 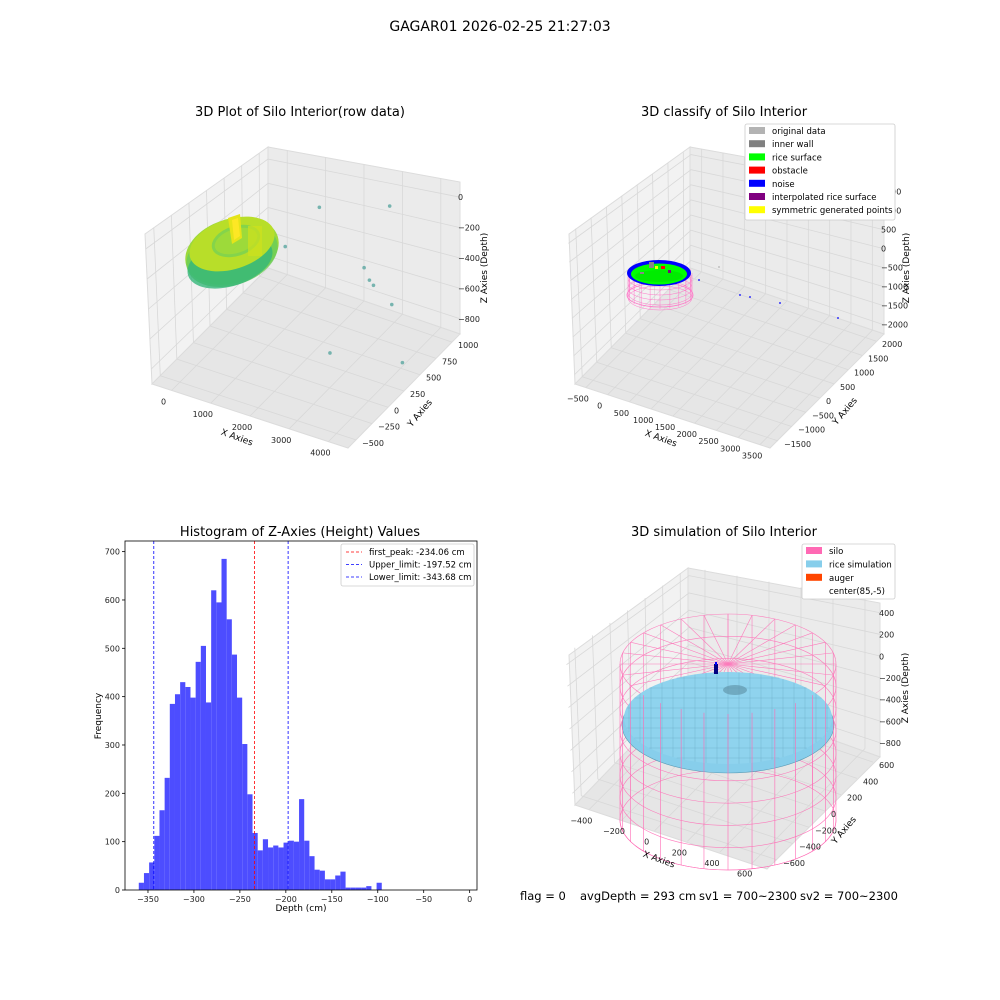 What do you see at coordinates (744, 874) in the screenshot?
I see `x-tick-label: 600` at bounding box center [744, 874].